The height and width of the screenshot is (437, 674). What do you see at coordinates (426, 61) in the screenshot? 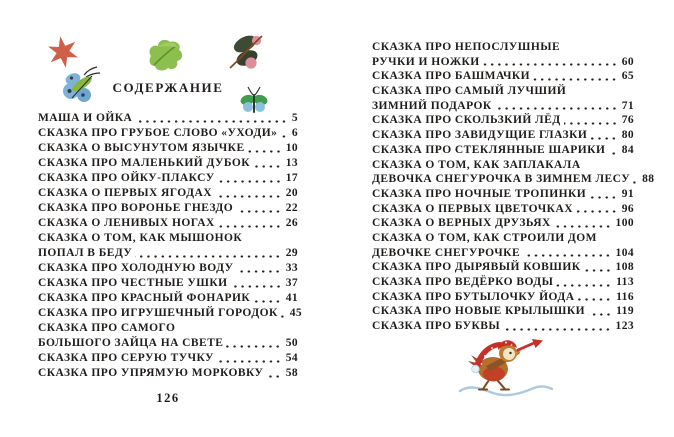
I see `toc-entry-title: РУЧКИ И НОЖКИ` at bounding box center [426, 61].